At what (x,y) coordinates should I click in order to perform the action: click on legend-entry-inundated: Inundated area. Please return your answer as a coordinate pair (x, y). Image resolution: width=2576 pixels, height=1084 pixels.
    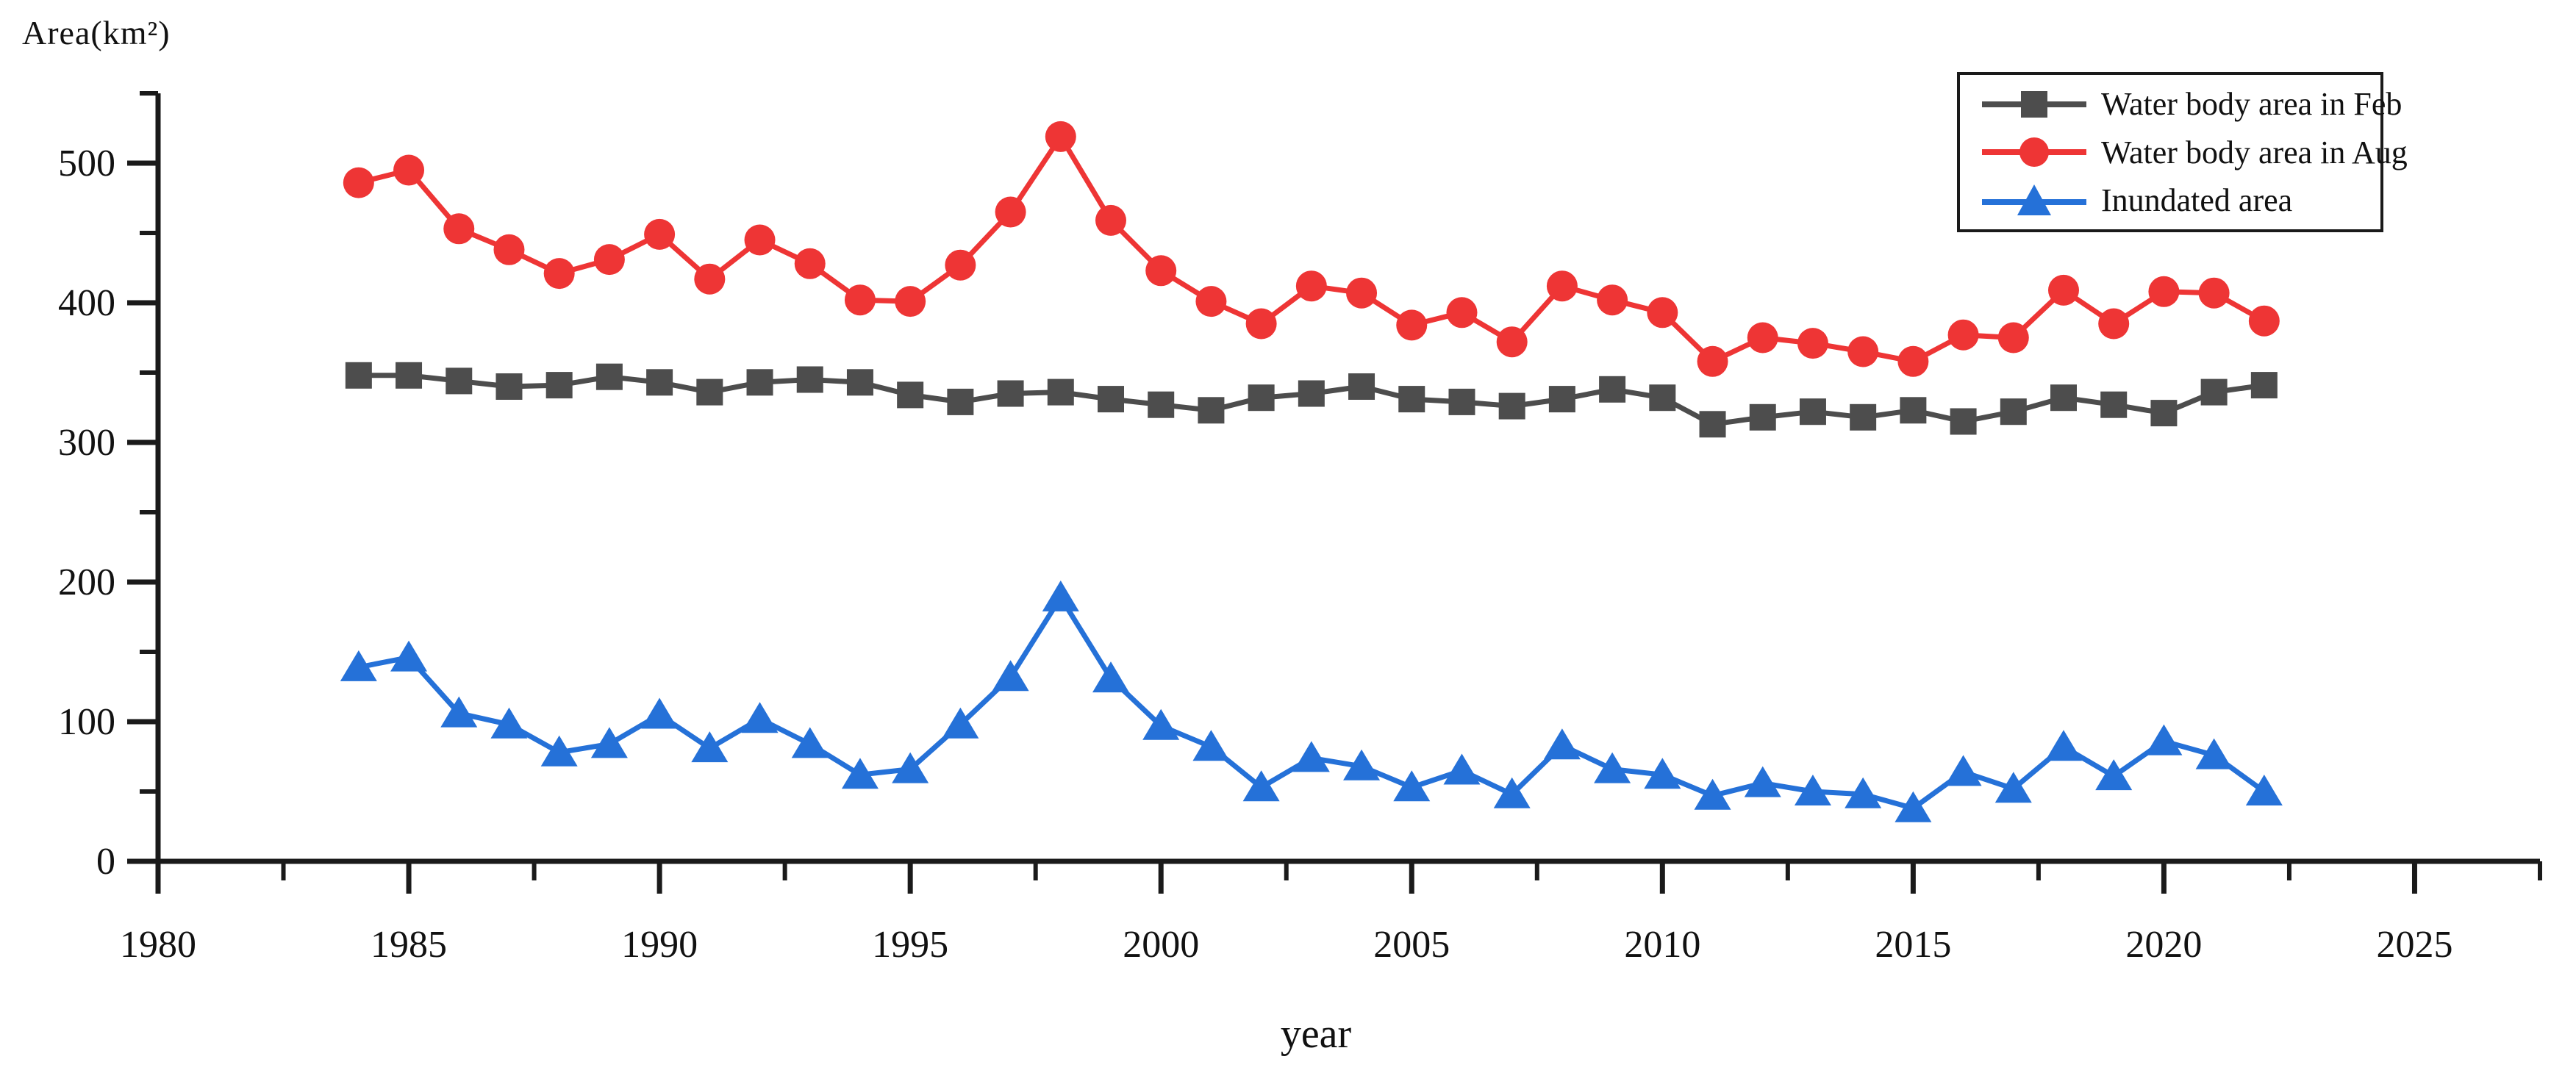
    Looking at the image, I should click on (2179, 201).